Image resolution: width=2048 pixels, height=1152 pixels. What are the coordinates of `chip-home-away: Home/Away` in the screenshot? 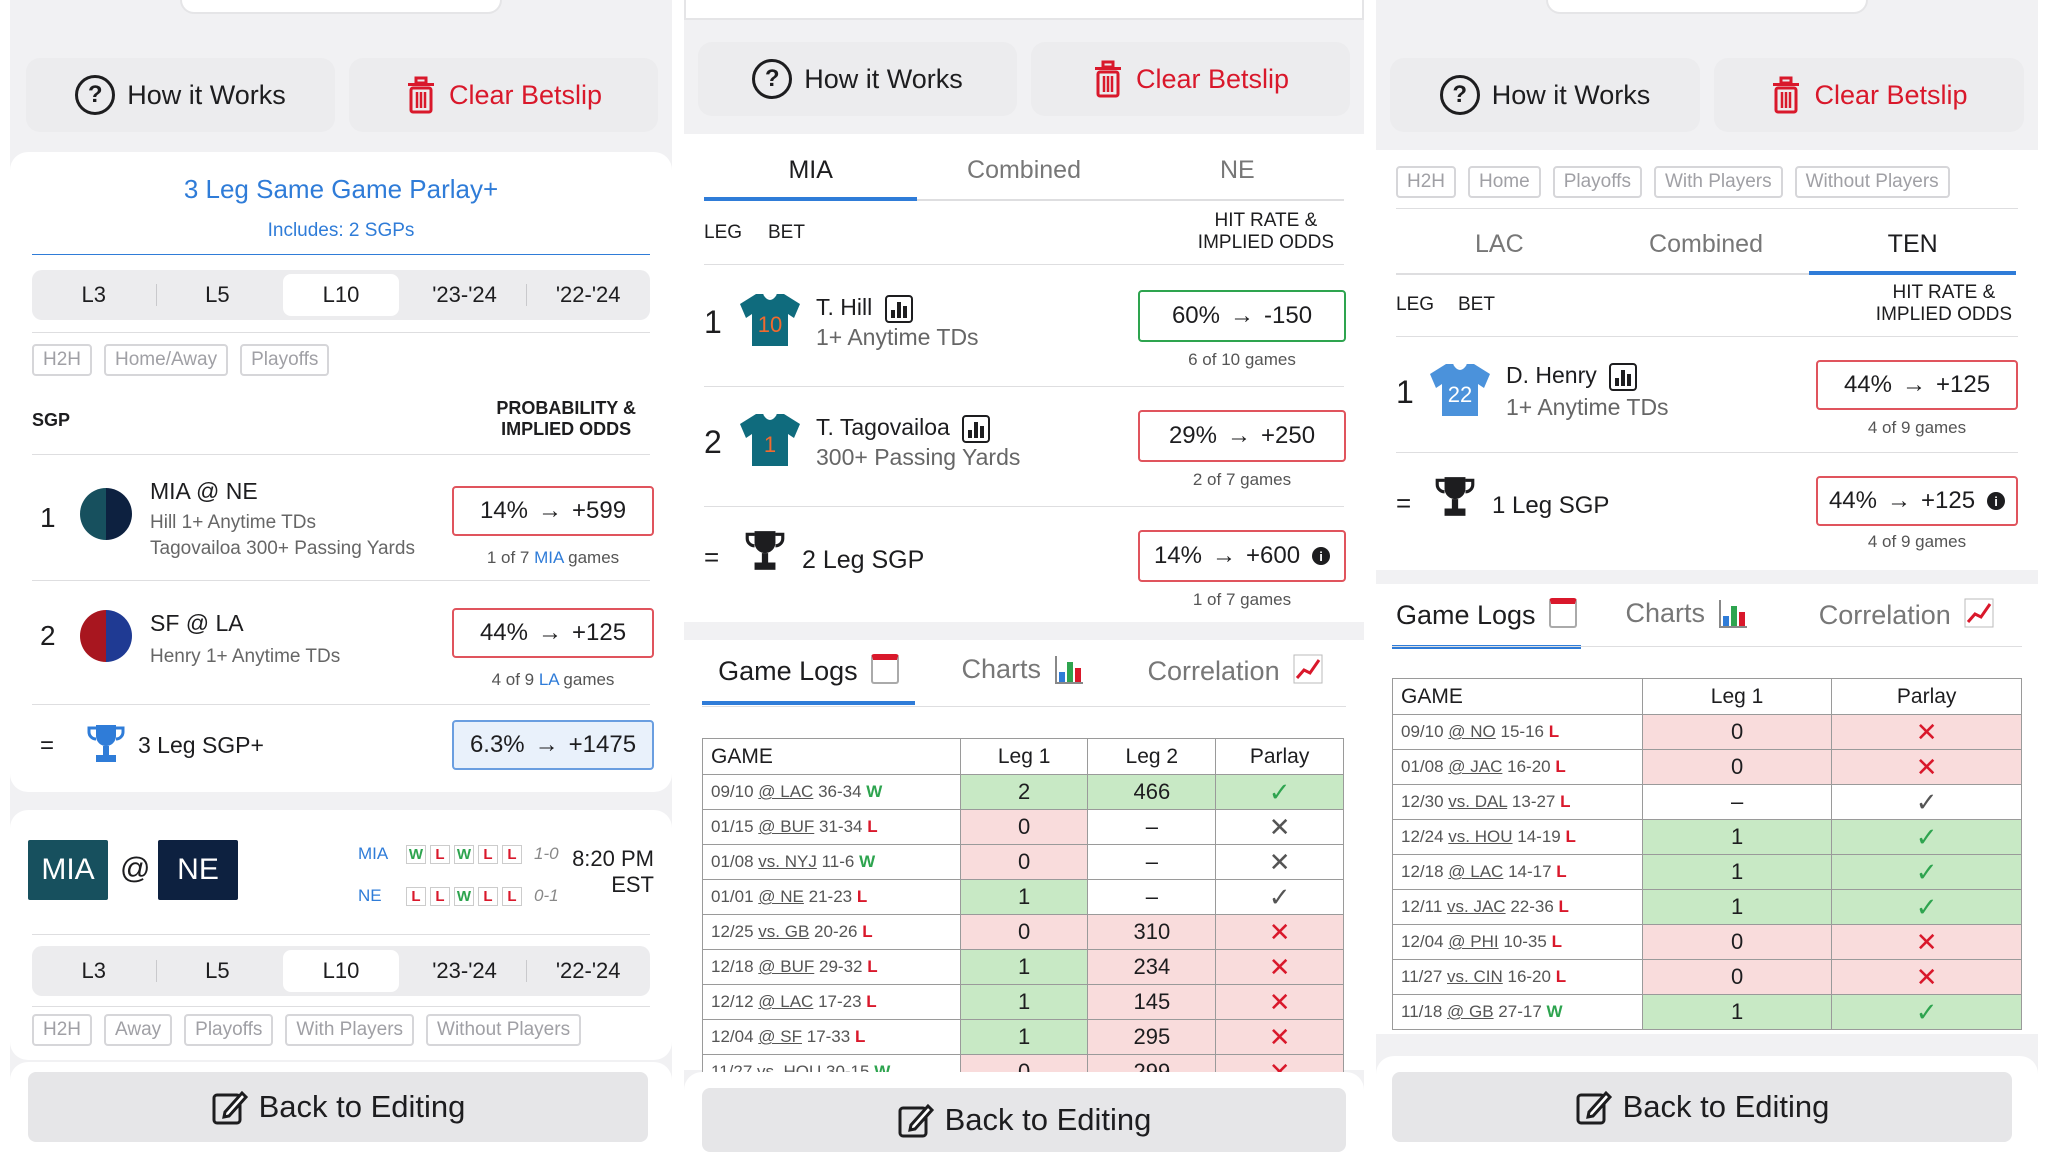 It's located at (166, 360).